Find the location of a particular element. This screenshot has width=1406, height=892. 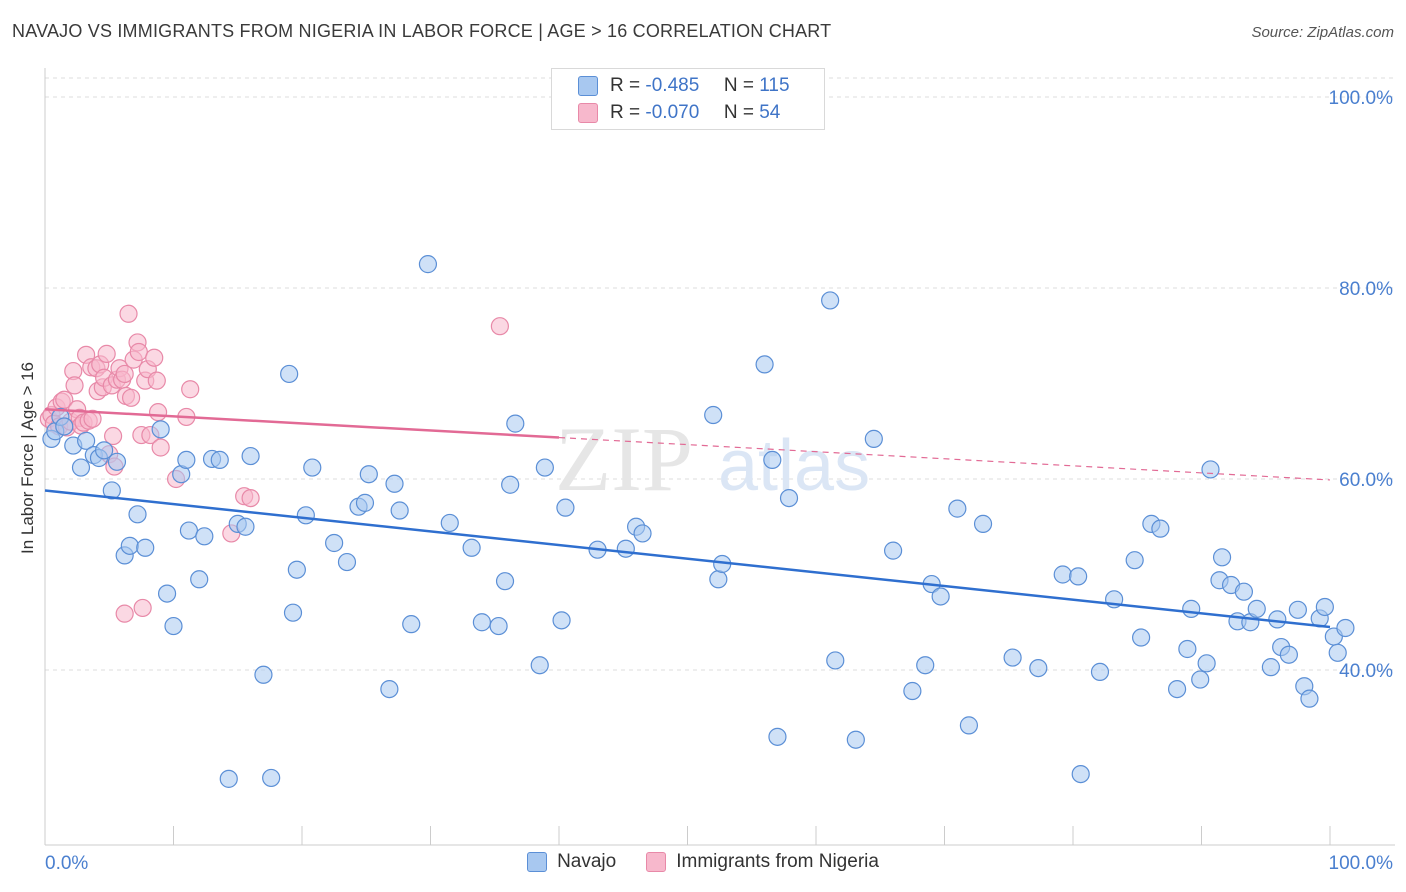

nigeria-r-value: -0.070 is located at coordinates (672, 112).